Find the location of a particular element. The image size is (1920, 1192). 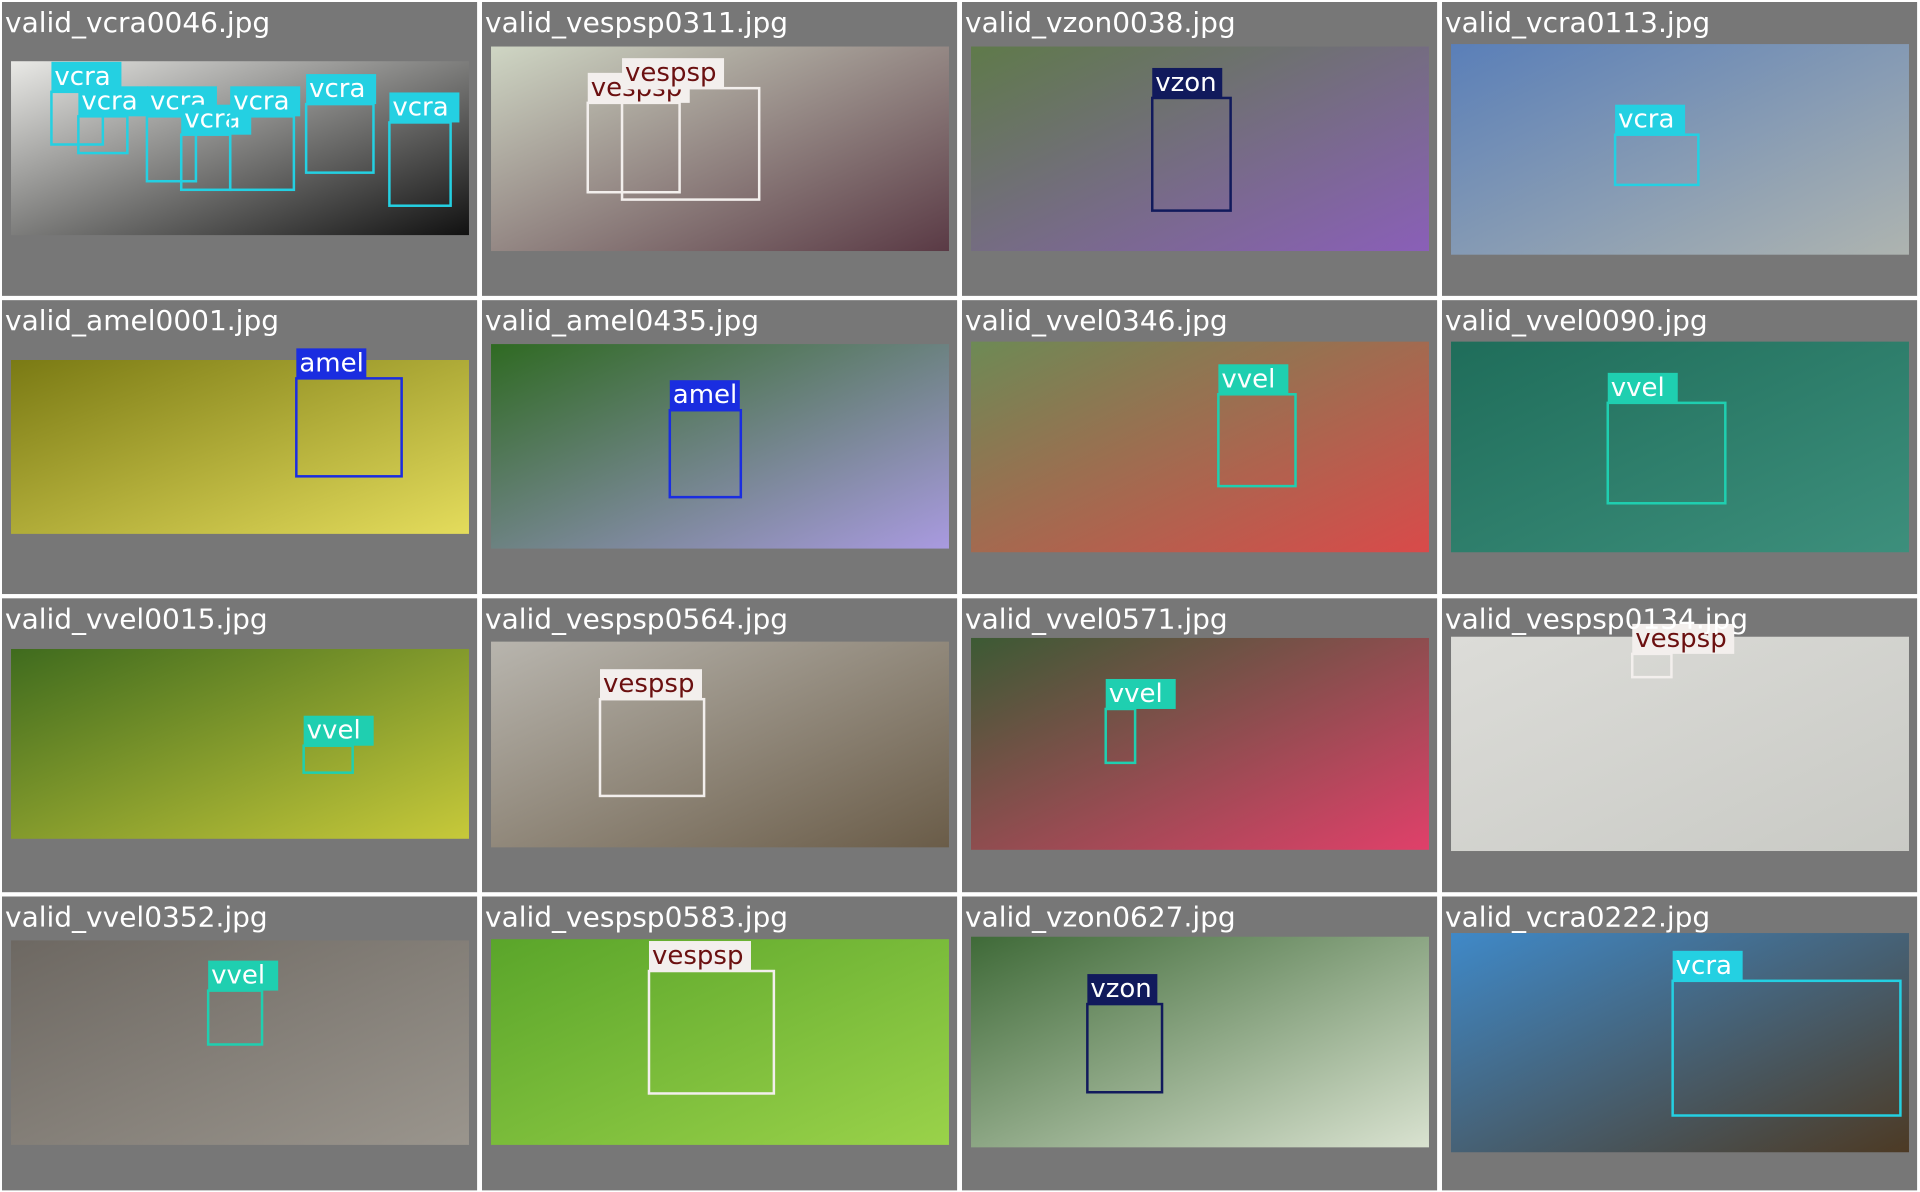

filename: valid_vvel0352.jpg is located at coordinates (136, 916).